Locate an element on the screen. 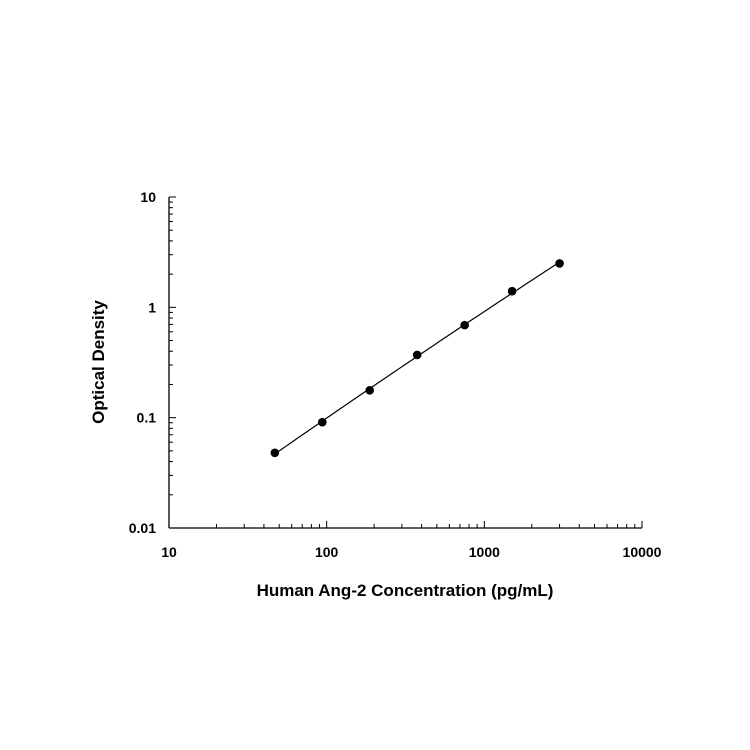 This screenshot has height=750, width=750. y-tick-labels: 0.01 0.1 1 10 is located at coordinates (142, 362).